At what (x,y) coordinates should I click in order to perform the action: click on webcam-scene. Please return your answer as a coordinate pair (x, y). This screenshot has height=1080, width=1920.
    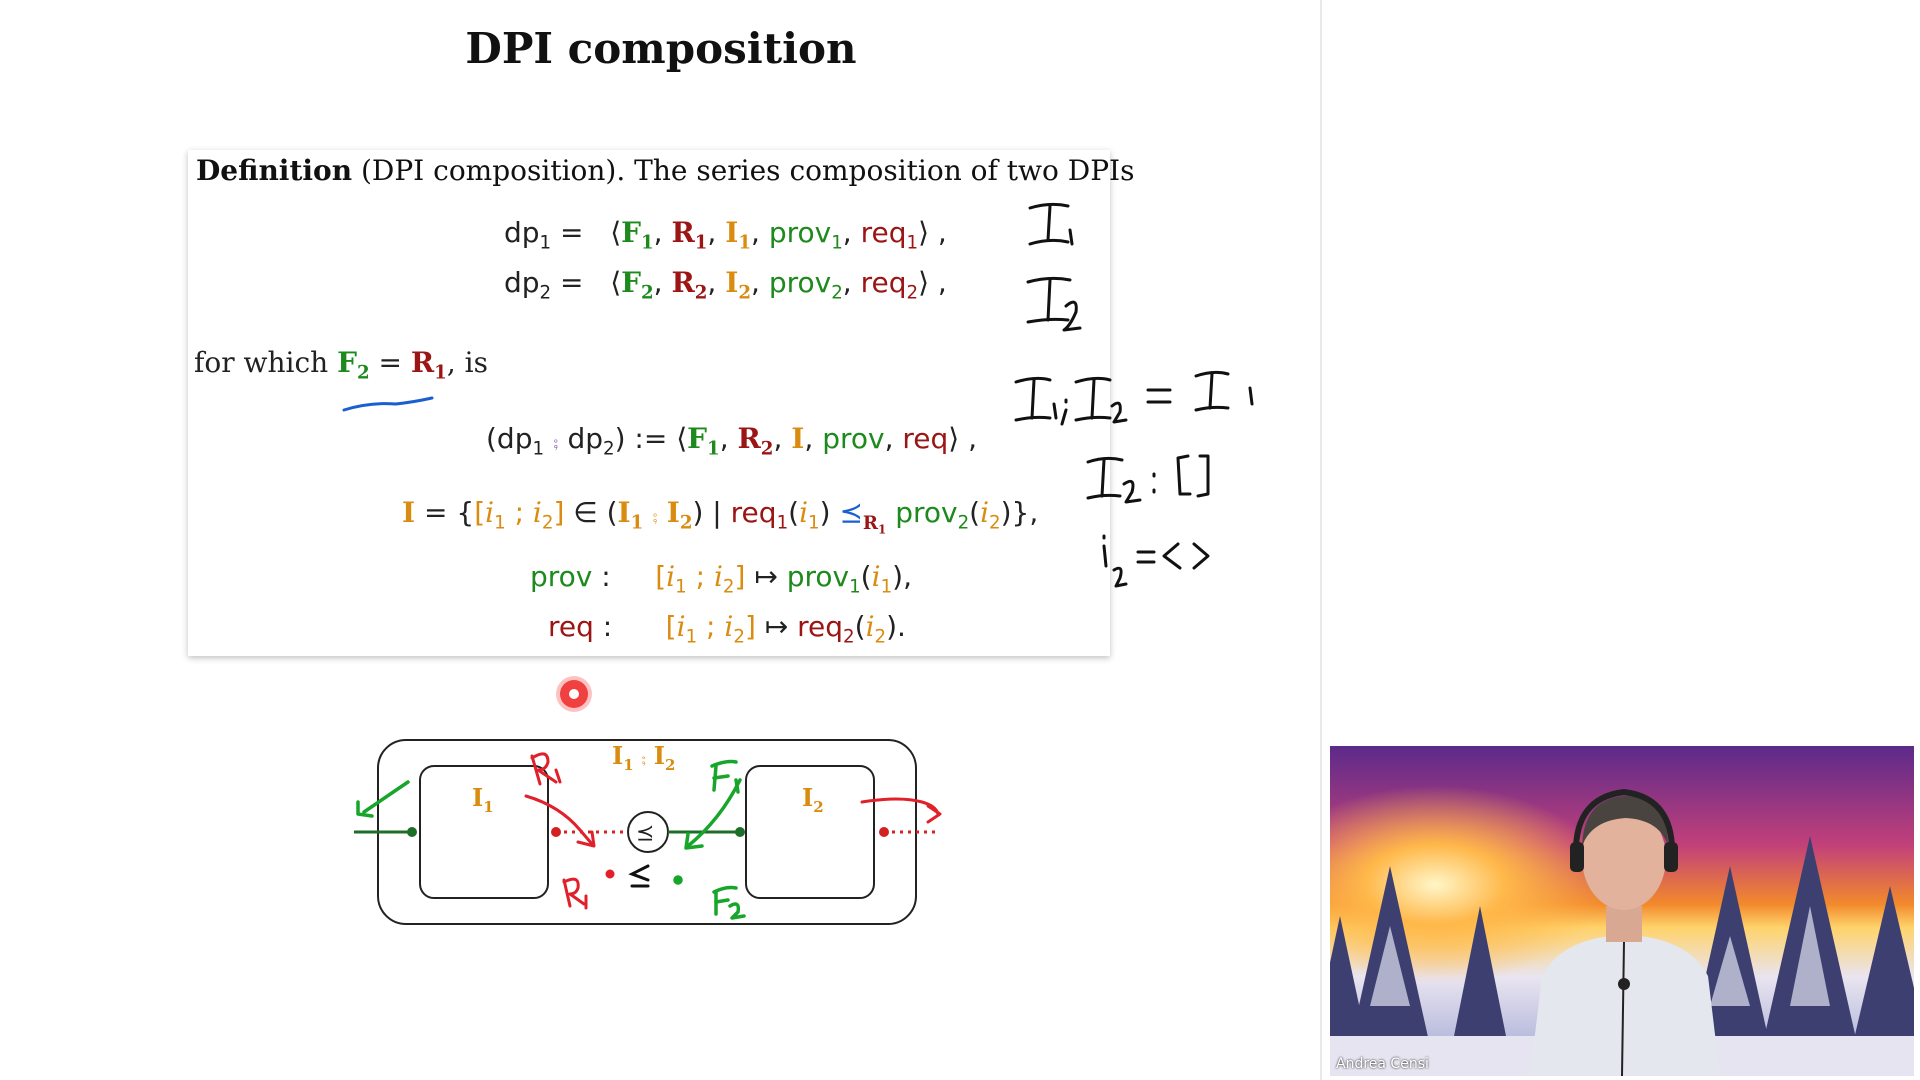
    Looking at the image, I should click on (1622, 911).